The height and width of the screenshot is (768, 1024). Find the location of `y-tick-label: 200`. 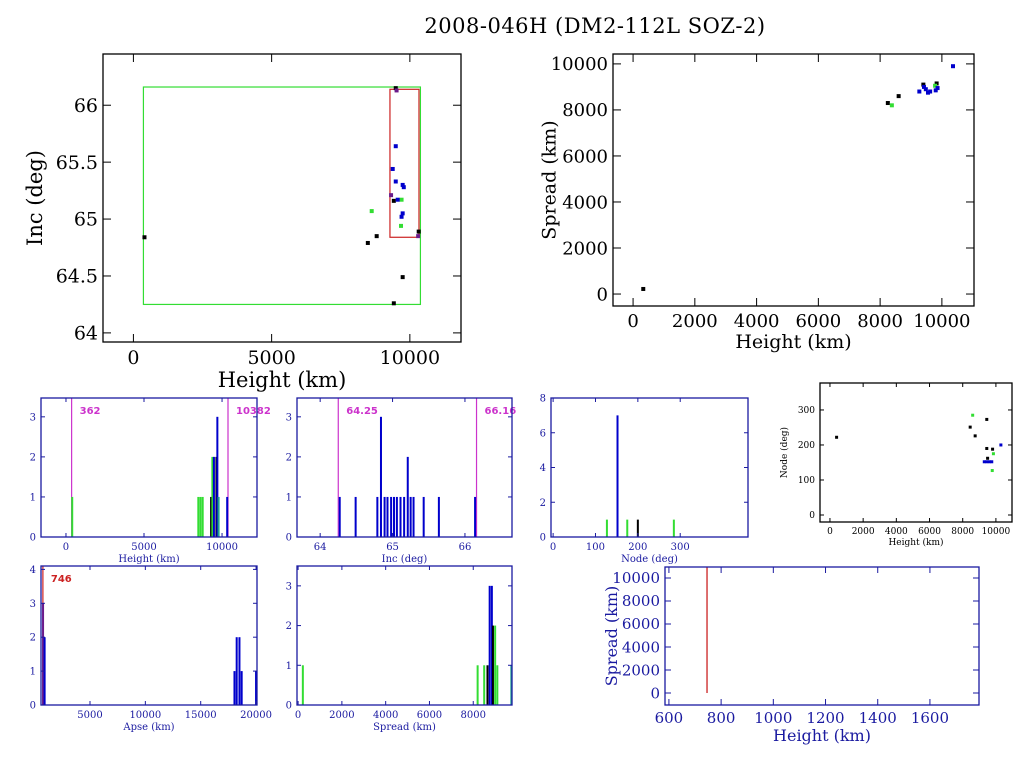

y-tick-label: 200 is located at coordinates (806, 446).